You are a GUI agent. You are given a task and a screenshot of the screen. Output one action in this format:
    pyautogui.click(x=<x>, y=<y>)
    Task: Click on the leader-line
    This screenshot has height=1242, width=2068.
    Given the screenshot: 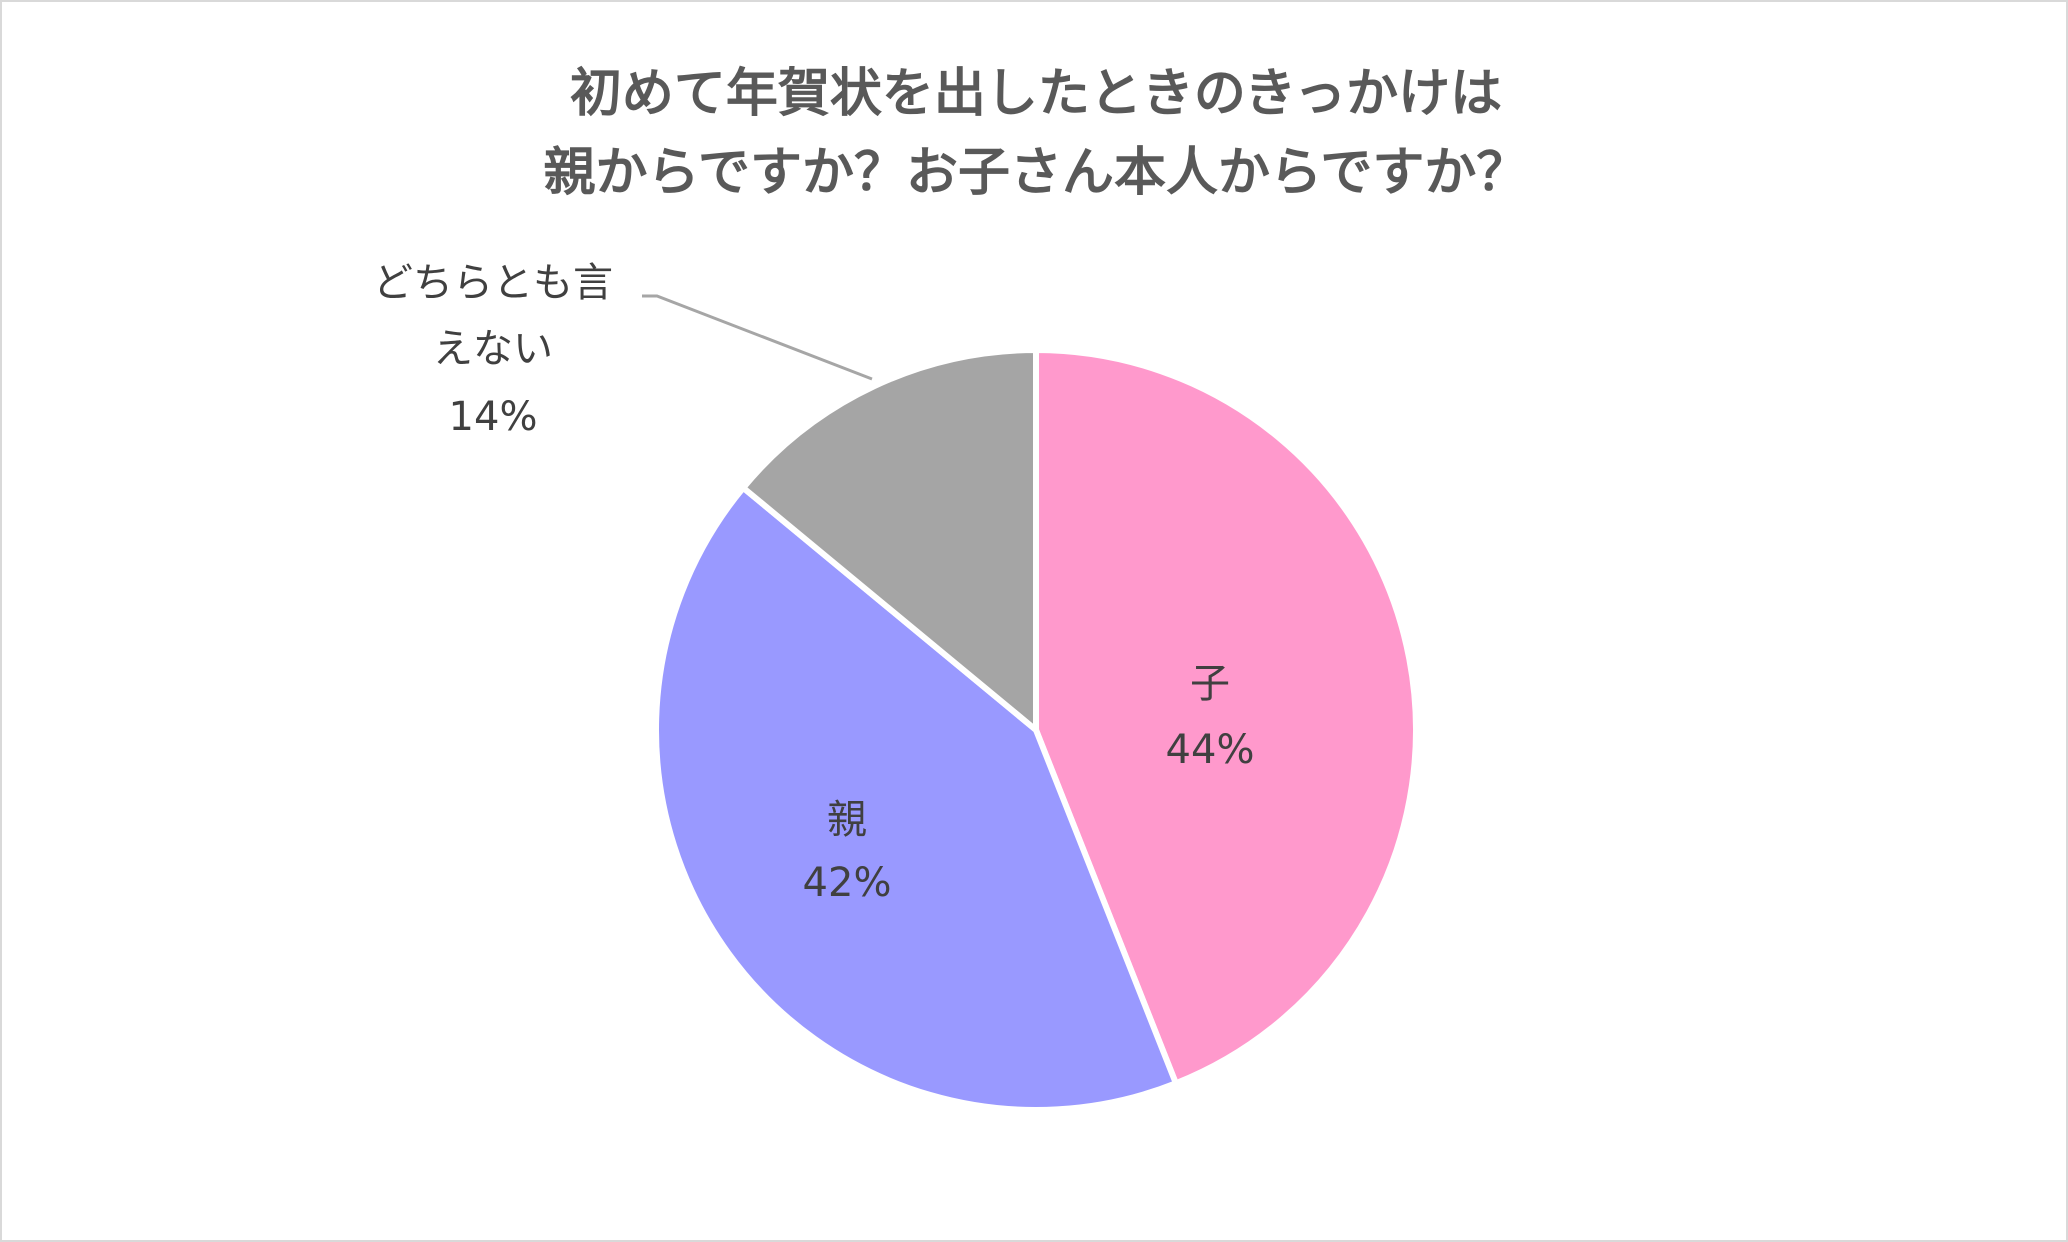 What is the action you would take?
    pyautogui.click(x=757, y=337)
    